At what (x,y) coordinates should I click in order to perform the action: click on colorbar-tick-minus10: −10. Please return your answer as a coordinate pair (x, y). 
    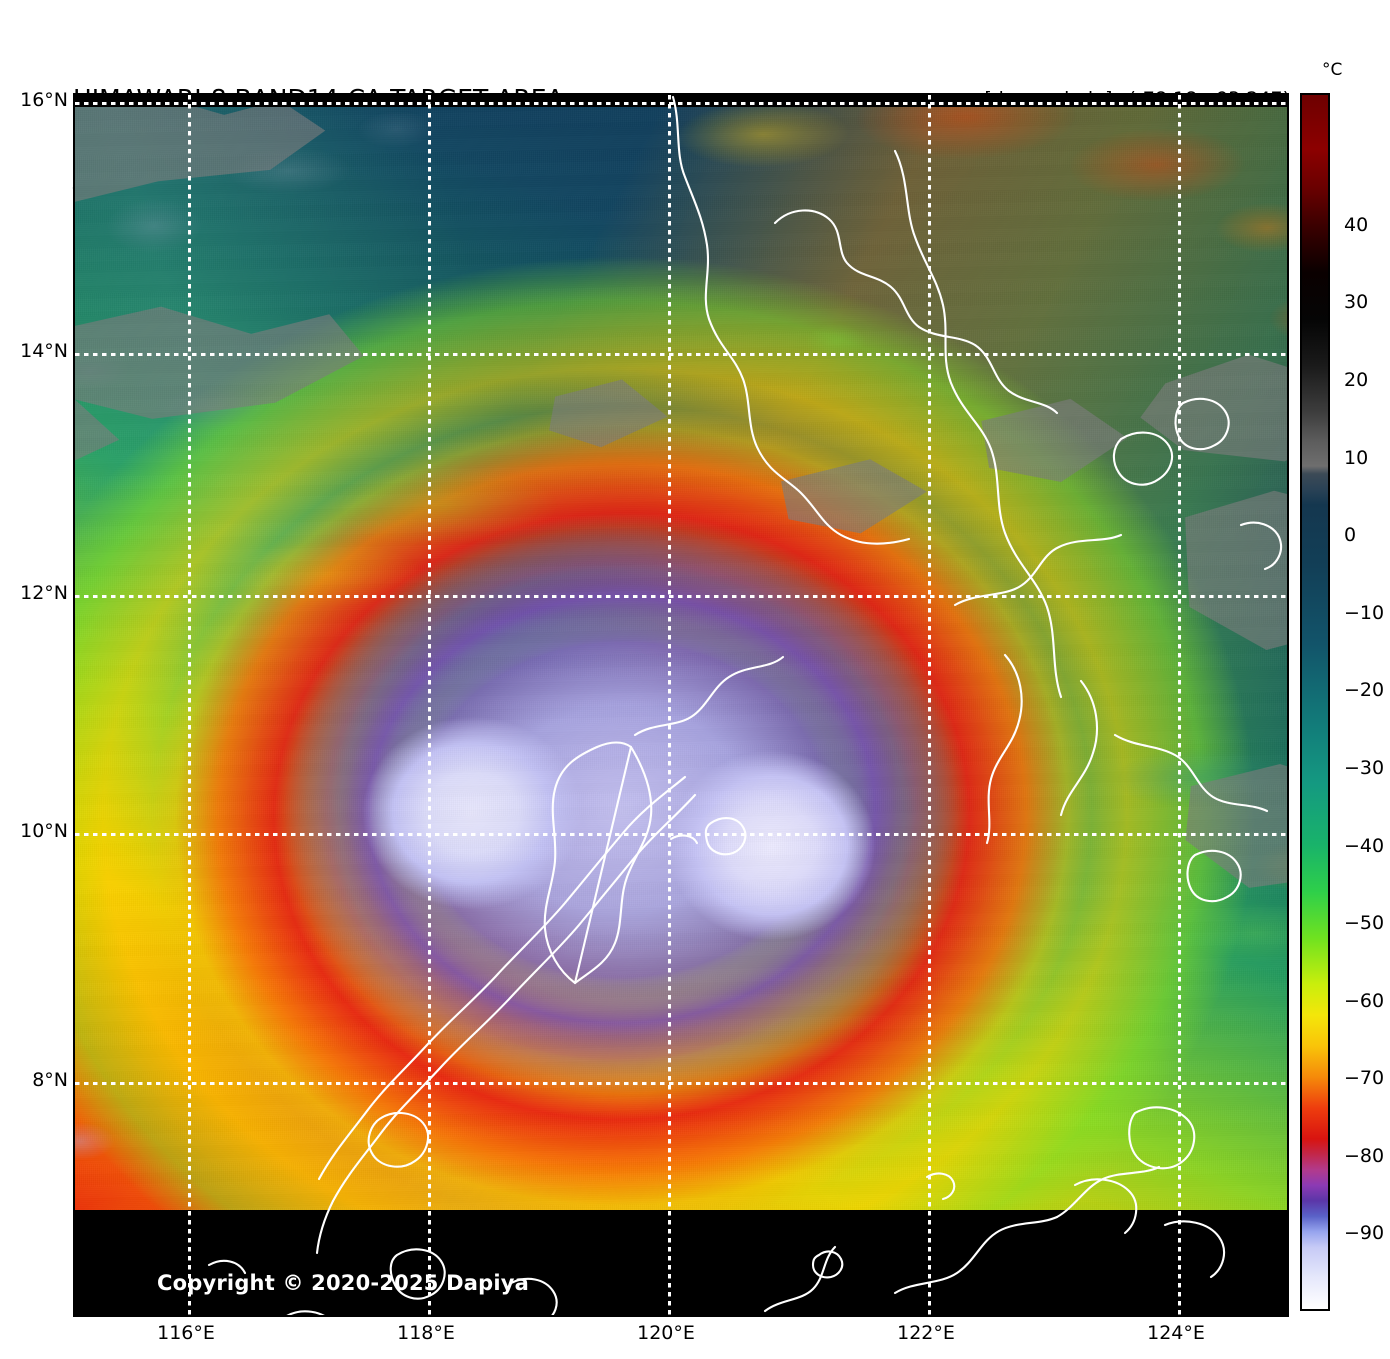
    Looking at the image, I should click on (1364, 612).